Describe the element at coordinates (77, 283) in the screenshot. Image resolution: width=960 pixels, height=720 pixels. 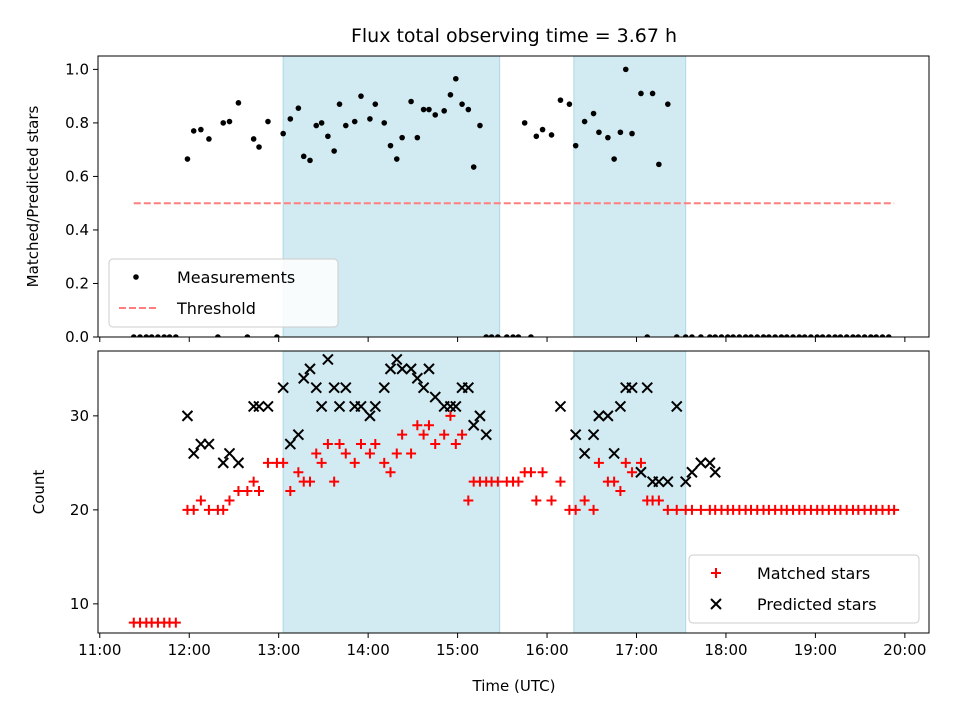
I see `y-tick-label: 0.2` at that location.